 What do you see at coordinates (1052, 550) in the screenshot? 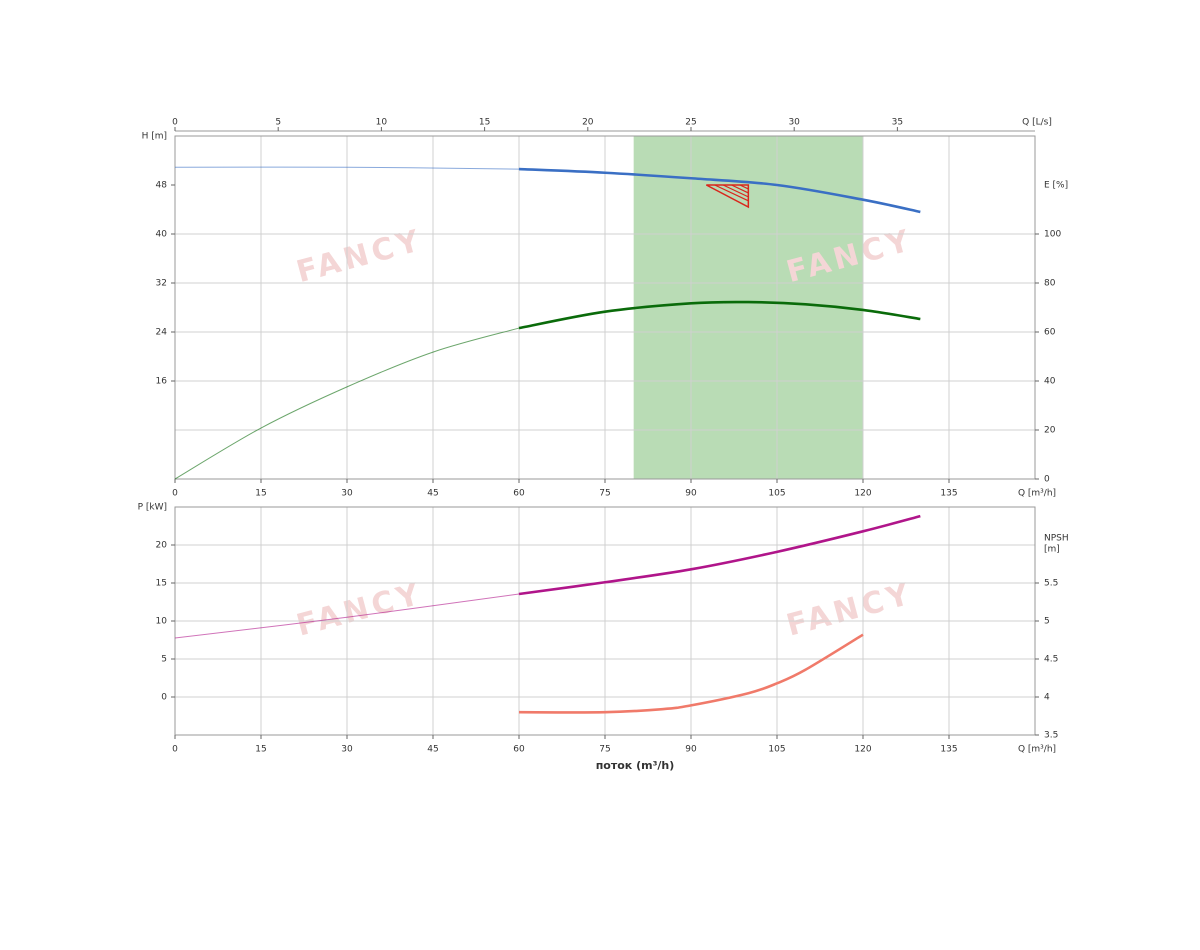
I see `y2-axis-label: [m]` at bounding box center [1052, 550].